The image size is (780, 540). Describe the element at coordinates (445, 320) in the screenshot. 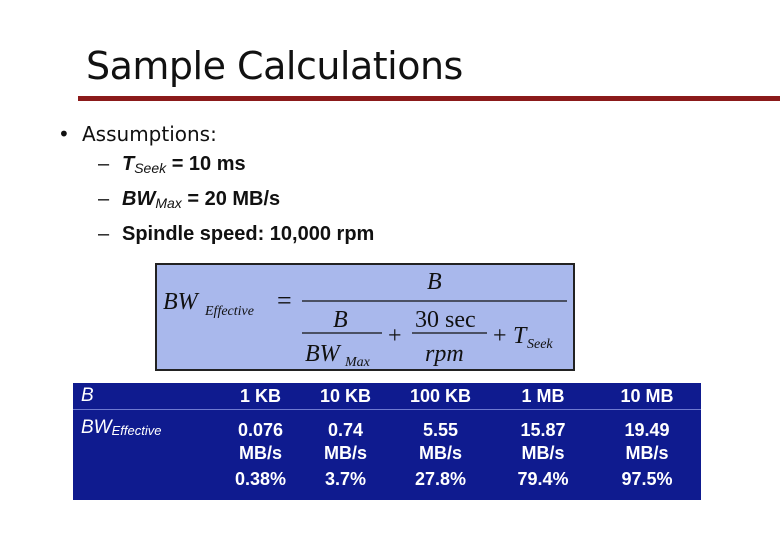

I see `mid-numerator: 30 sec` at that location.